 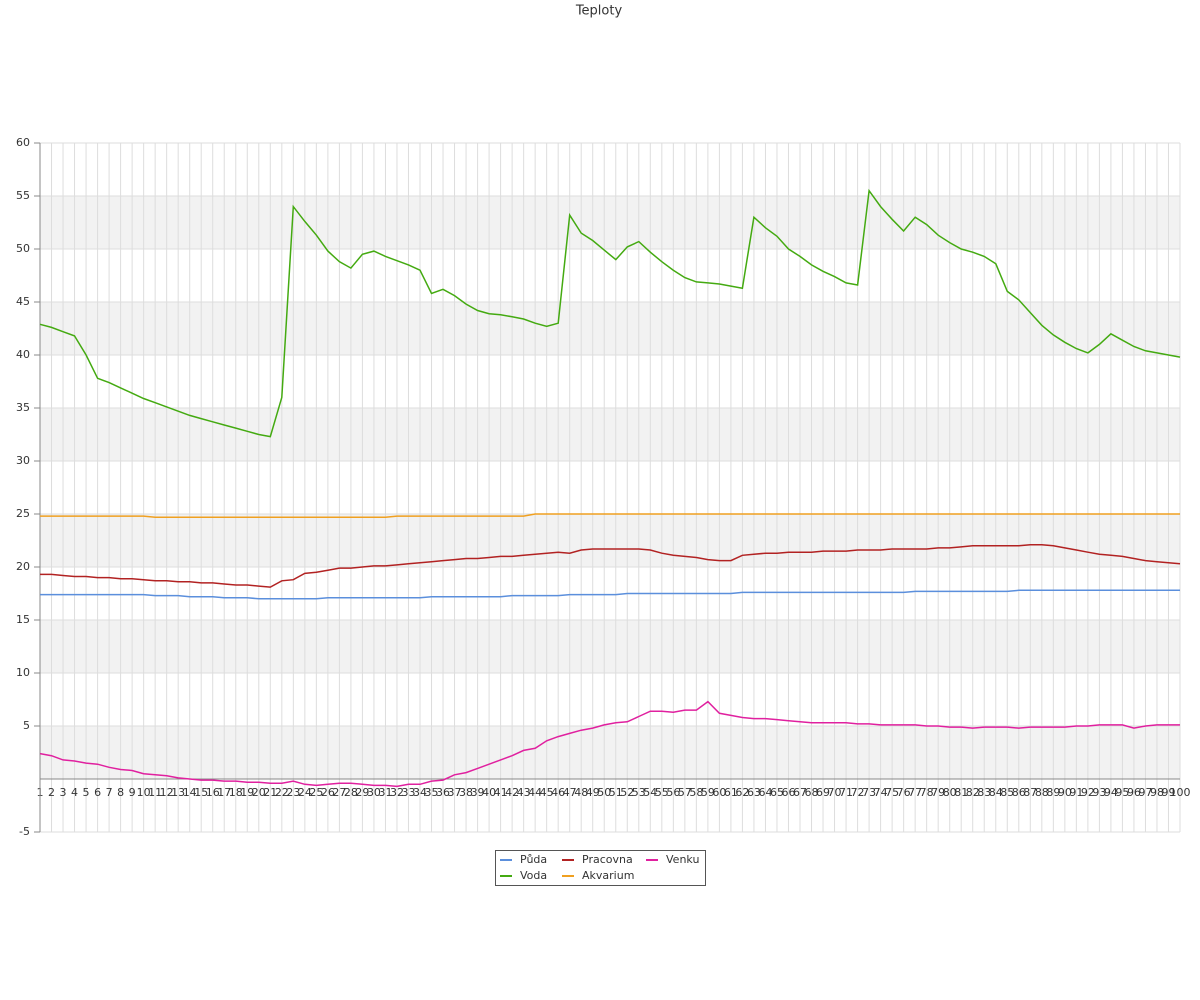 I want to click on y-tick-label: 45, so click(x=23, y=301).